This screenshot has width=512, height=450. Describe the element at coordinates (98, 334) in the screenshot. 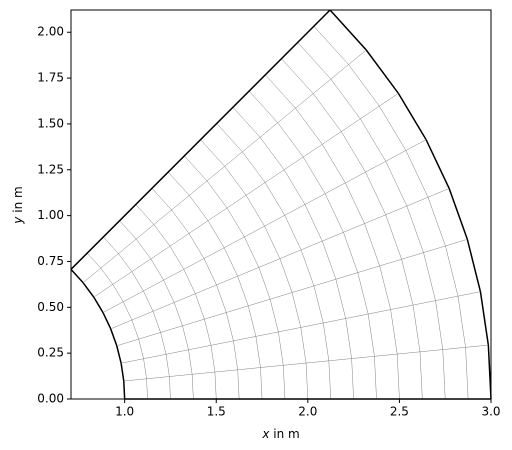

I see `boundary-arc` at that location.